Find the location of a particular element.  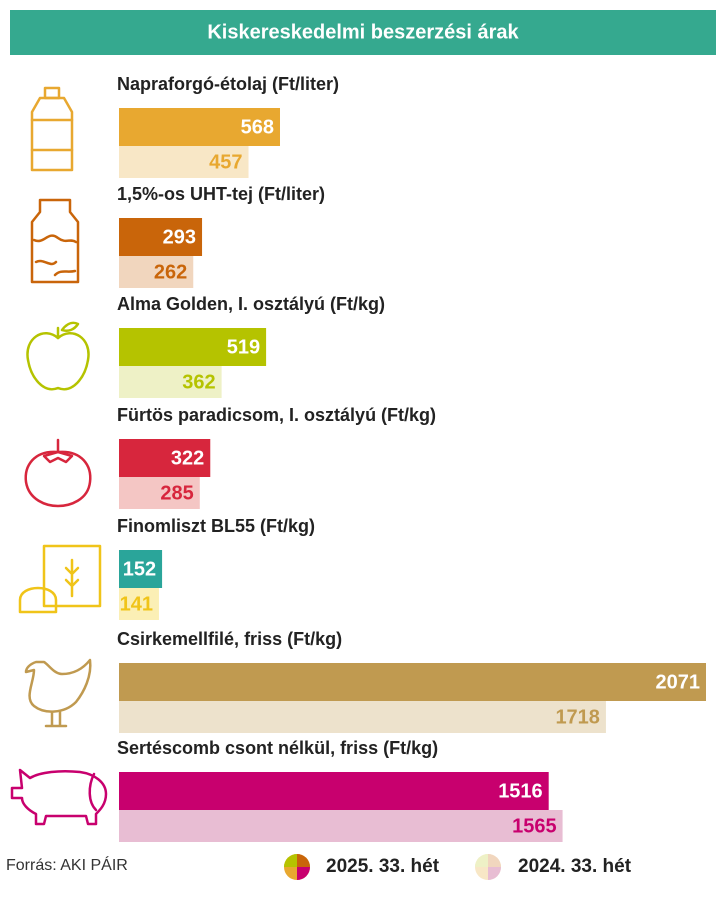

category-label: Napraforgó-étolaj (Ft/liter) is located at coordinates (228, 84).